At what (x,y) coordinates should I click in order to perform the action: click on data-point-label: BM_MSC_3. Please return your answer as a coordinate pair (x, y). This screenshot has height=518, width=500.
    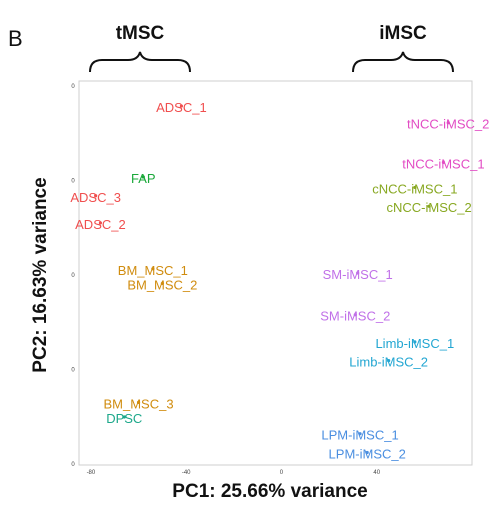
    Looking at the image, I should click on (139, 403).